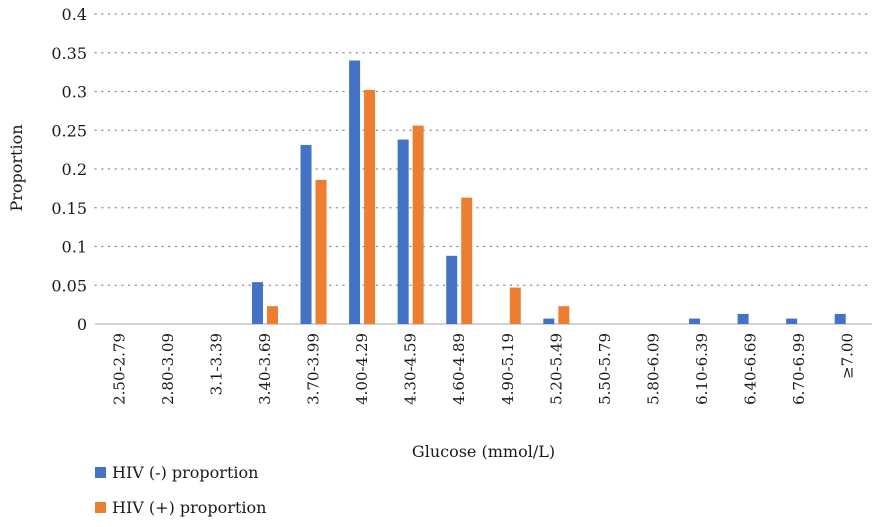  Describe the element at coordinates (69, 208) in the screenshot. I see `y-tick-label: 0.15` at that location.